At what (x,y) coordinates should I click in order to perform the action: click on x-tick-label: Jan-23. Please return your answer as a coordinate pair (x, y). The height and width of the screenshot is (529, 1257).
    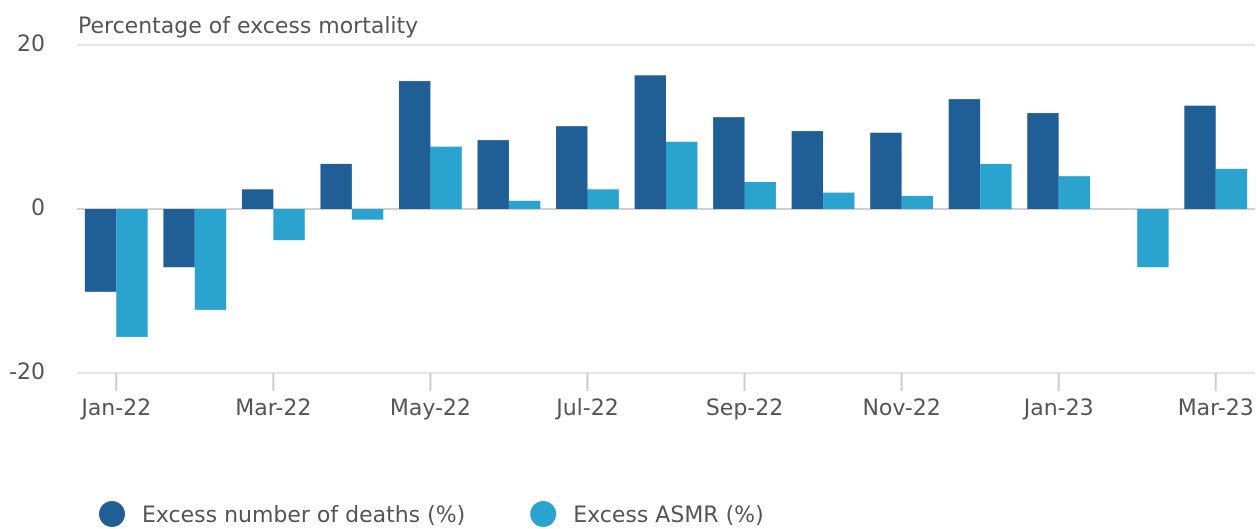
    Looking at the image, I should click on (1058, 408).